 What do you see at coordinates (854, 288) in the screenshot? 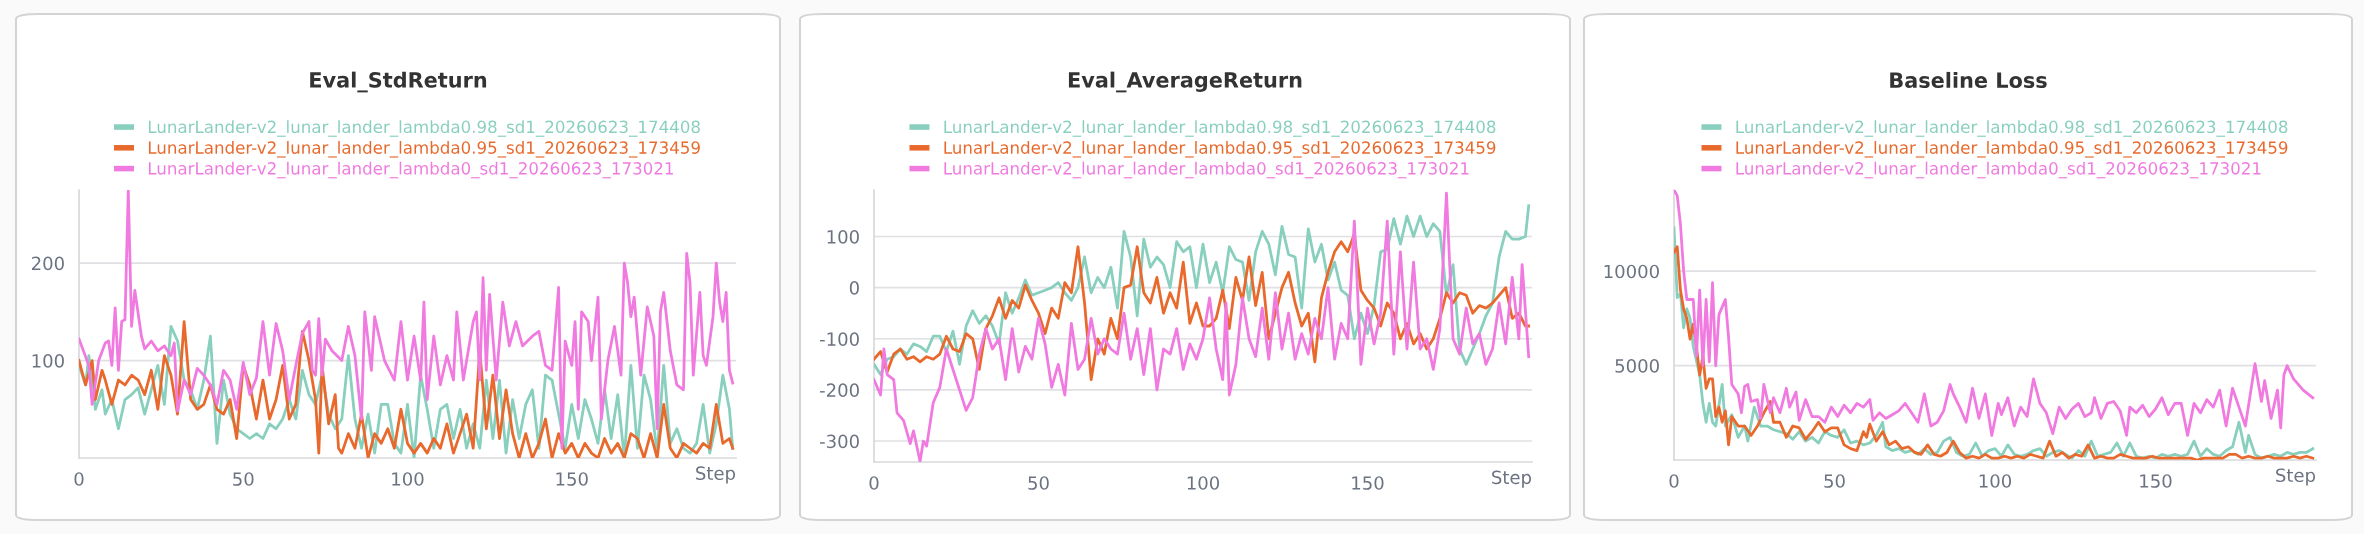
I see `y-tick-label: 0` at bounding box center [854, 288].